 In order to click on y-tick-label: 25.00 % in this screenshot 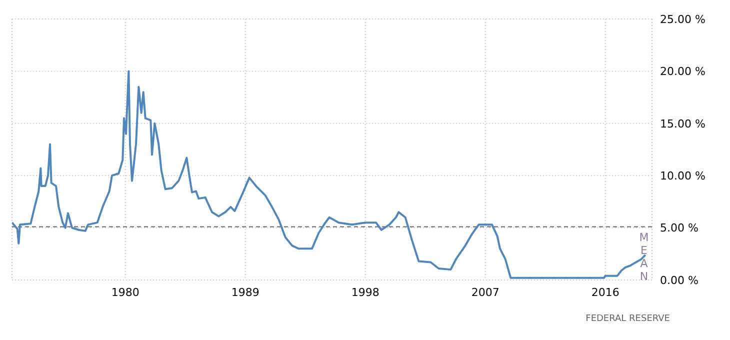, I will do `click(683, 19)`.